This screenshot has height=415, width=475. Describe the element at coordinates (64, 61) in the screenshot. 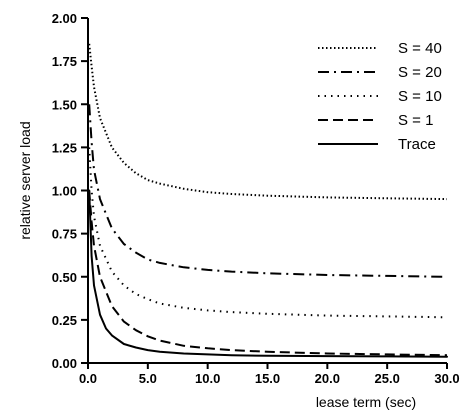

I see `y-tick-label: 1.75` at that location.